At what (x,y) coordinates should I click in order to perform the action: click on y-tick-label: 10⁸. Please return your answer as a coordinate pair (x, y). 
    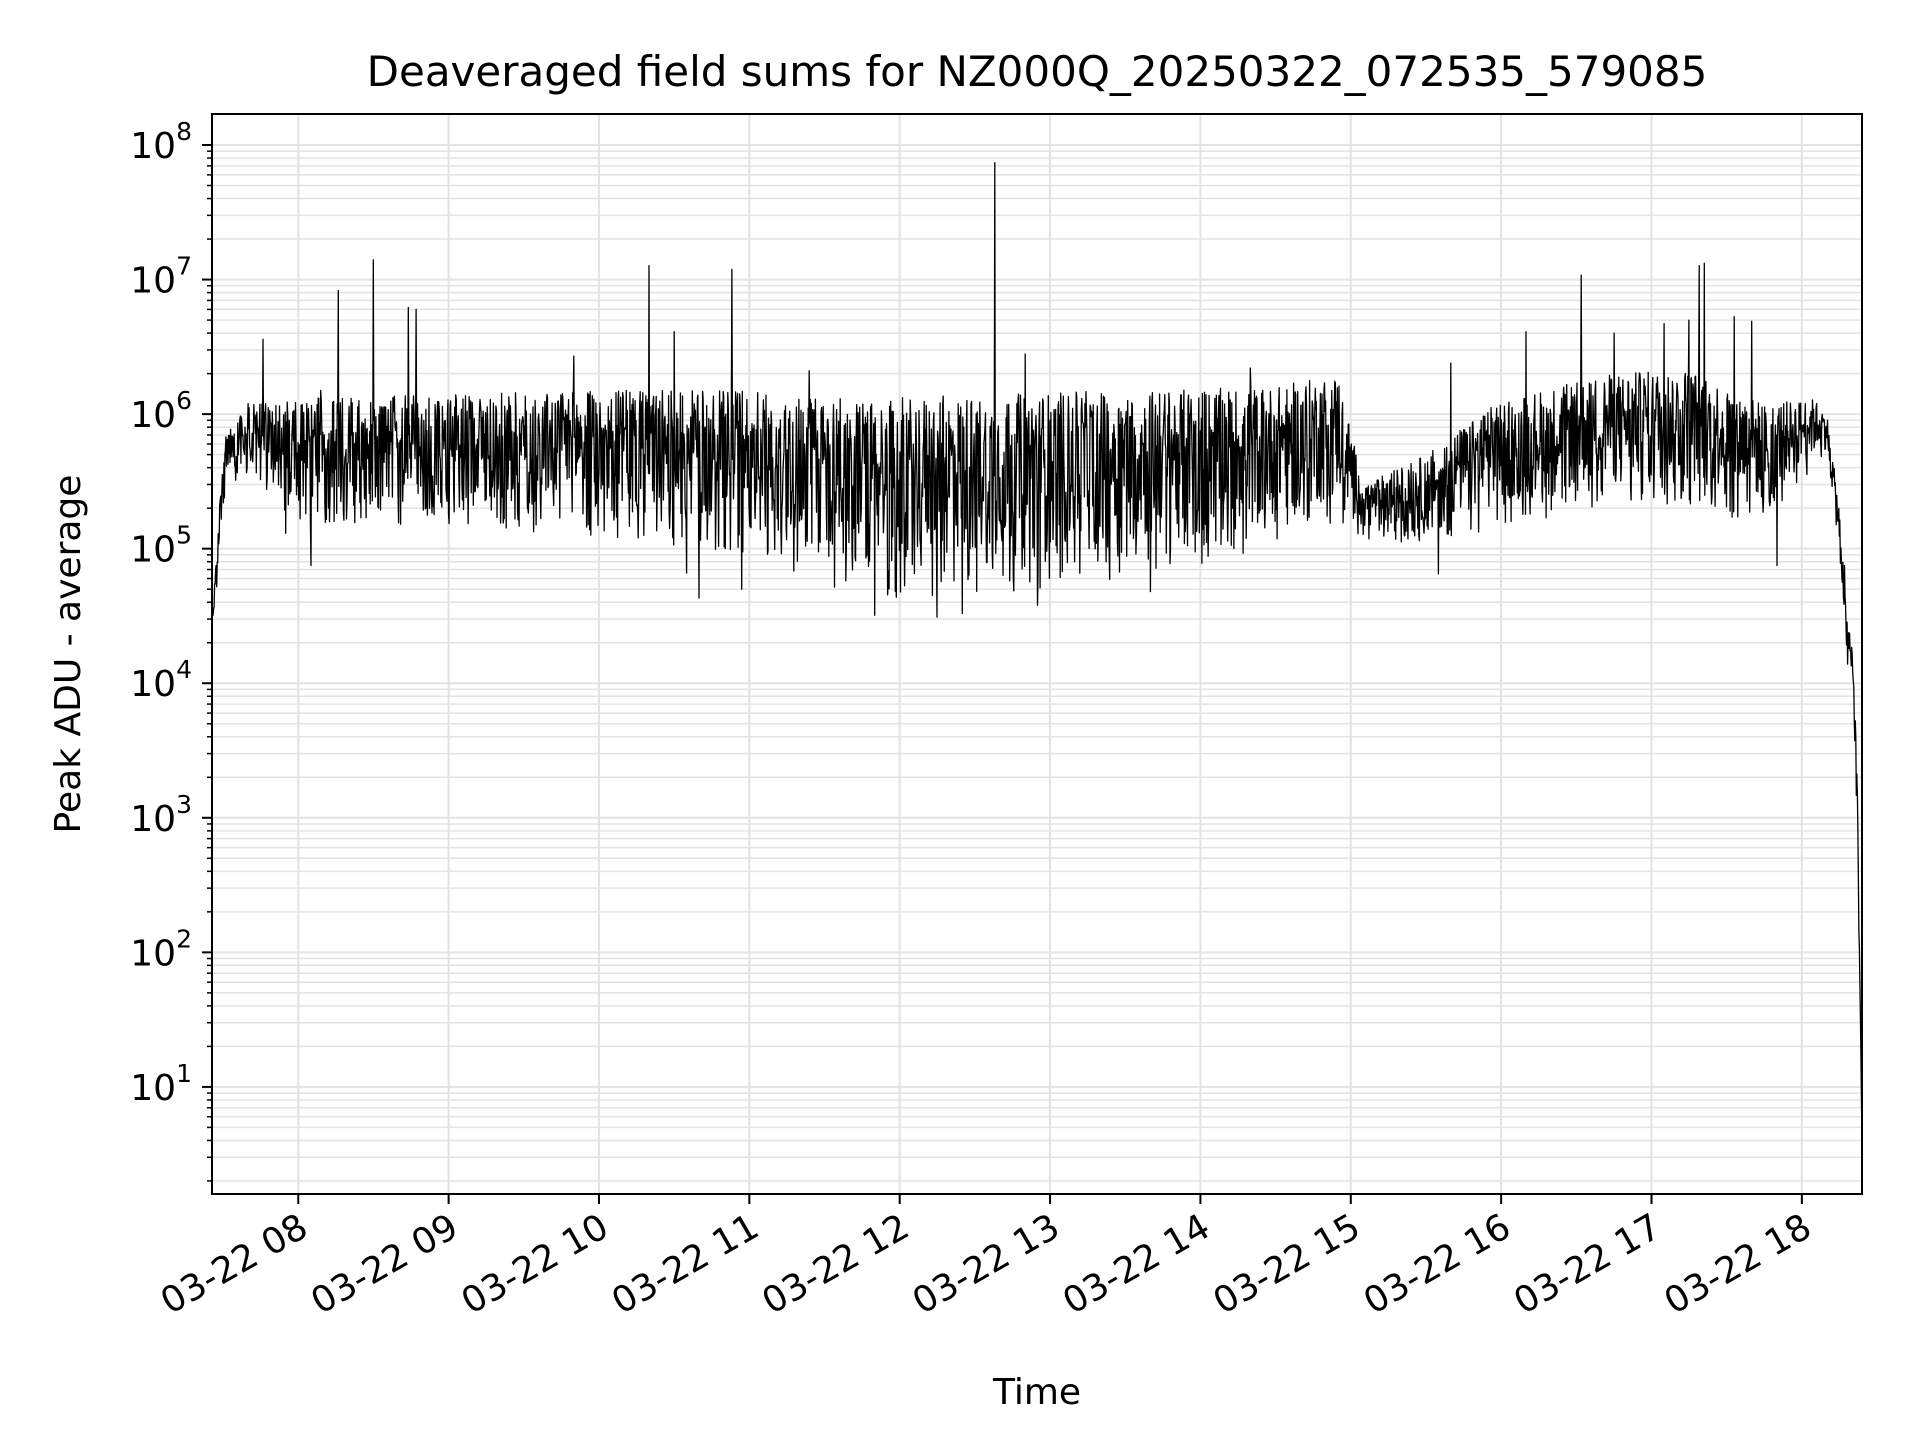
    Looking at the image, I should click on (161, 142).